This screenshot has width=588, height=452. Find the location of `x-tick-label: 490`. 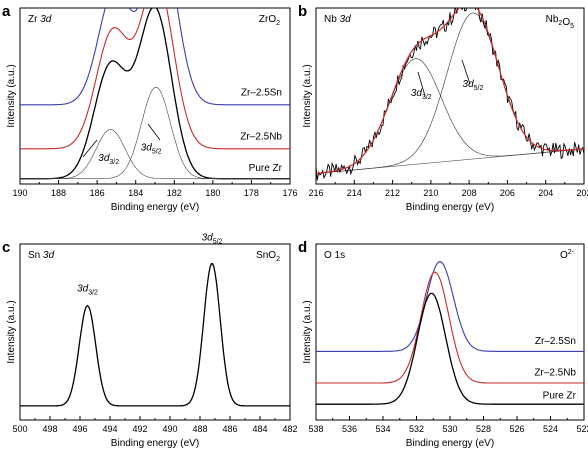

x-tick-label: 490 is located at coordinates (169, 429).